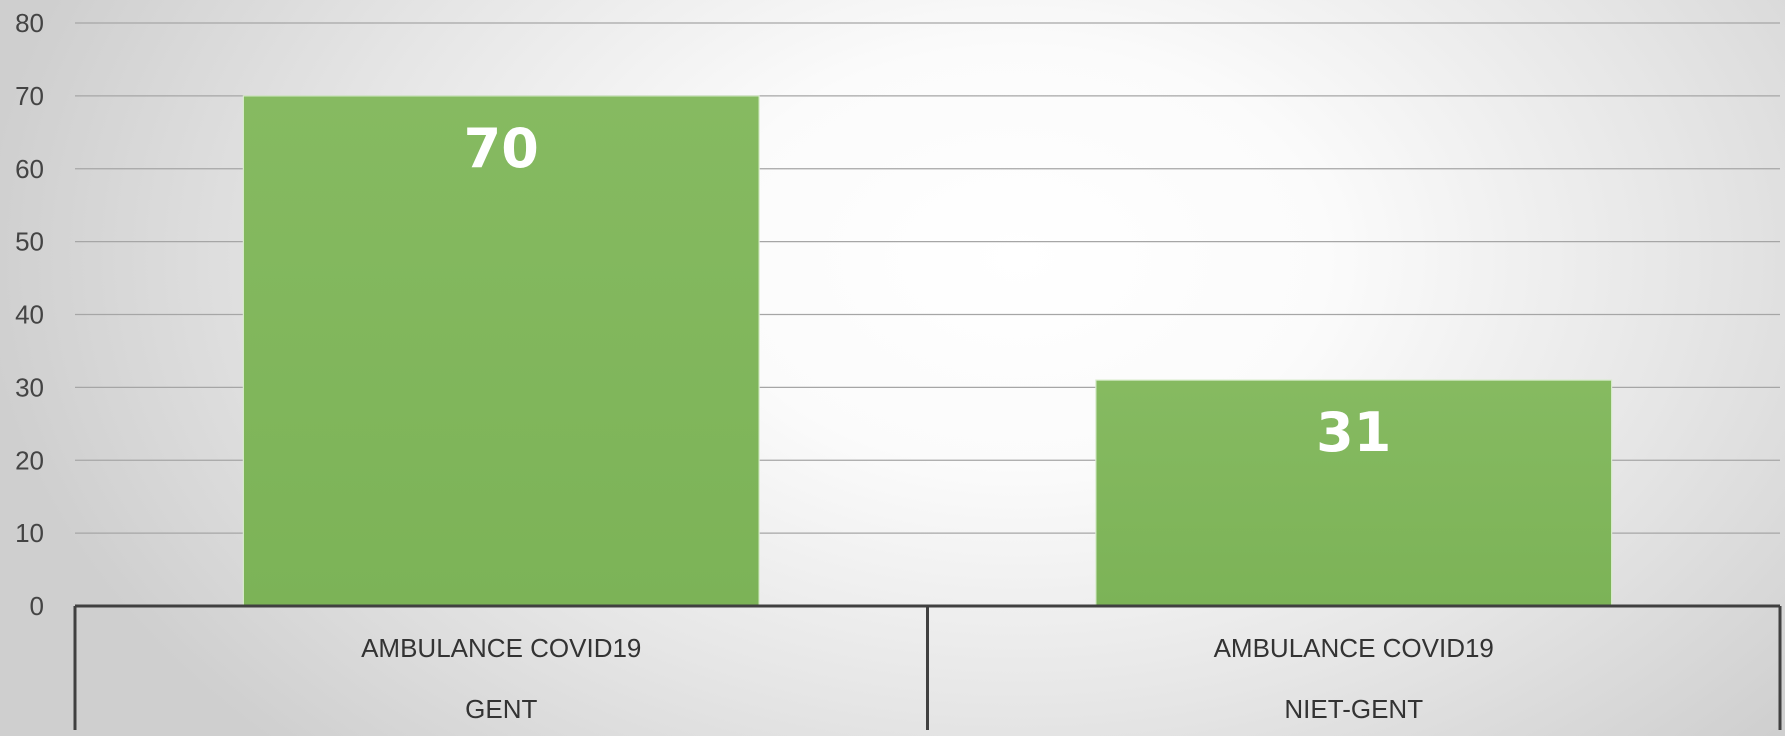  I want to click on y-tick-label: 50, so click(29, 242).